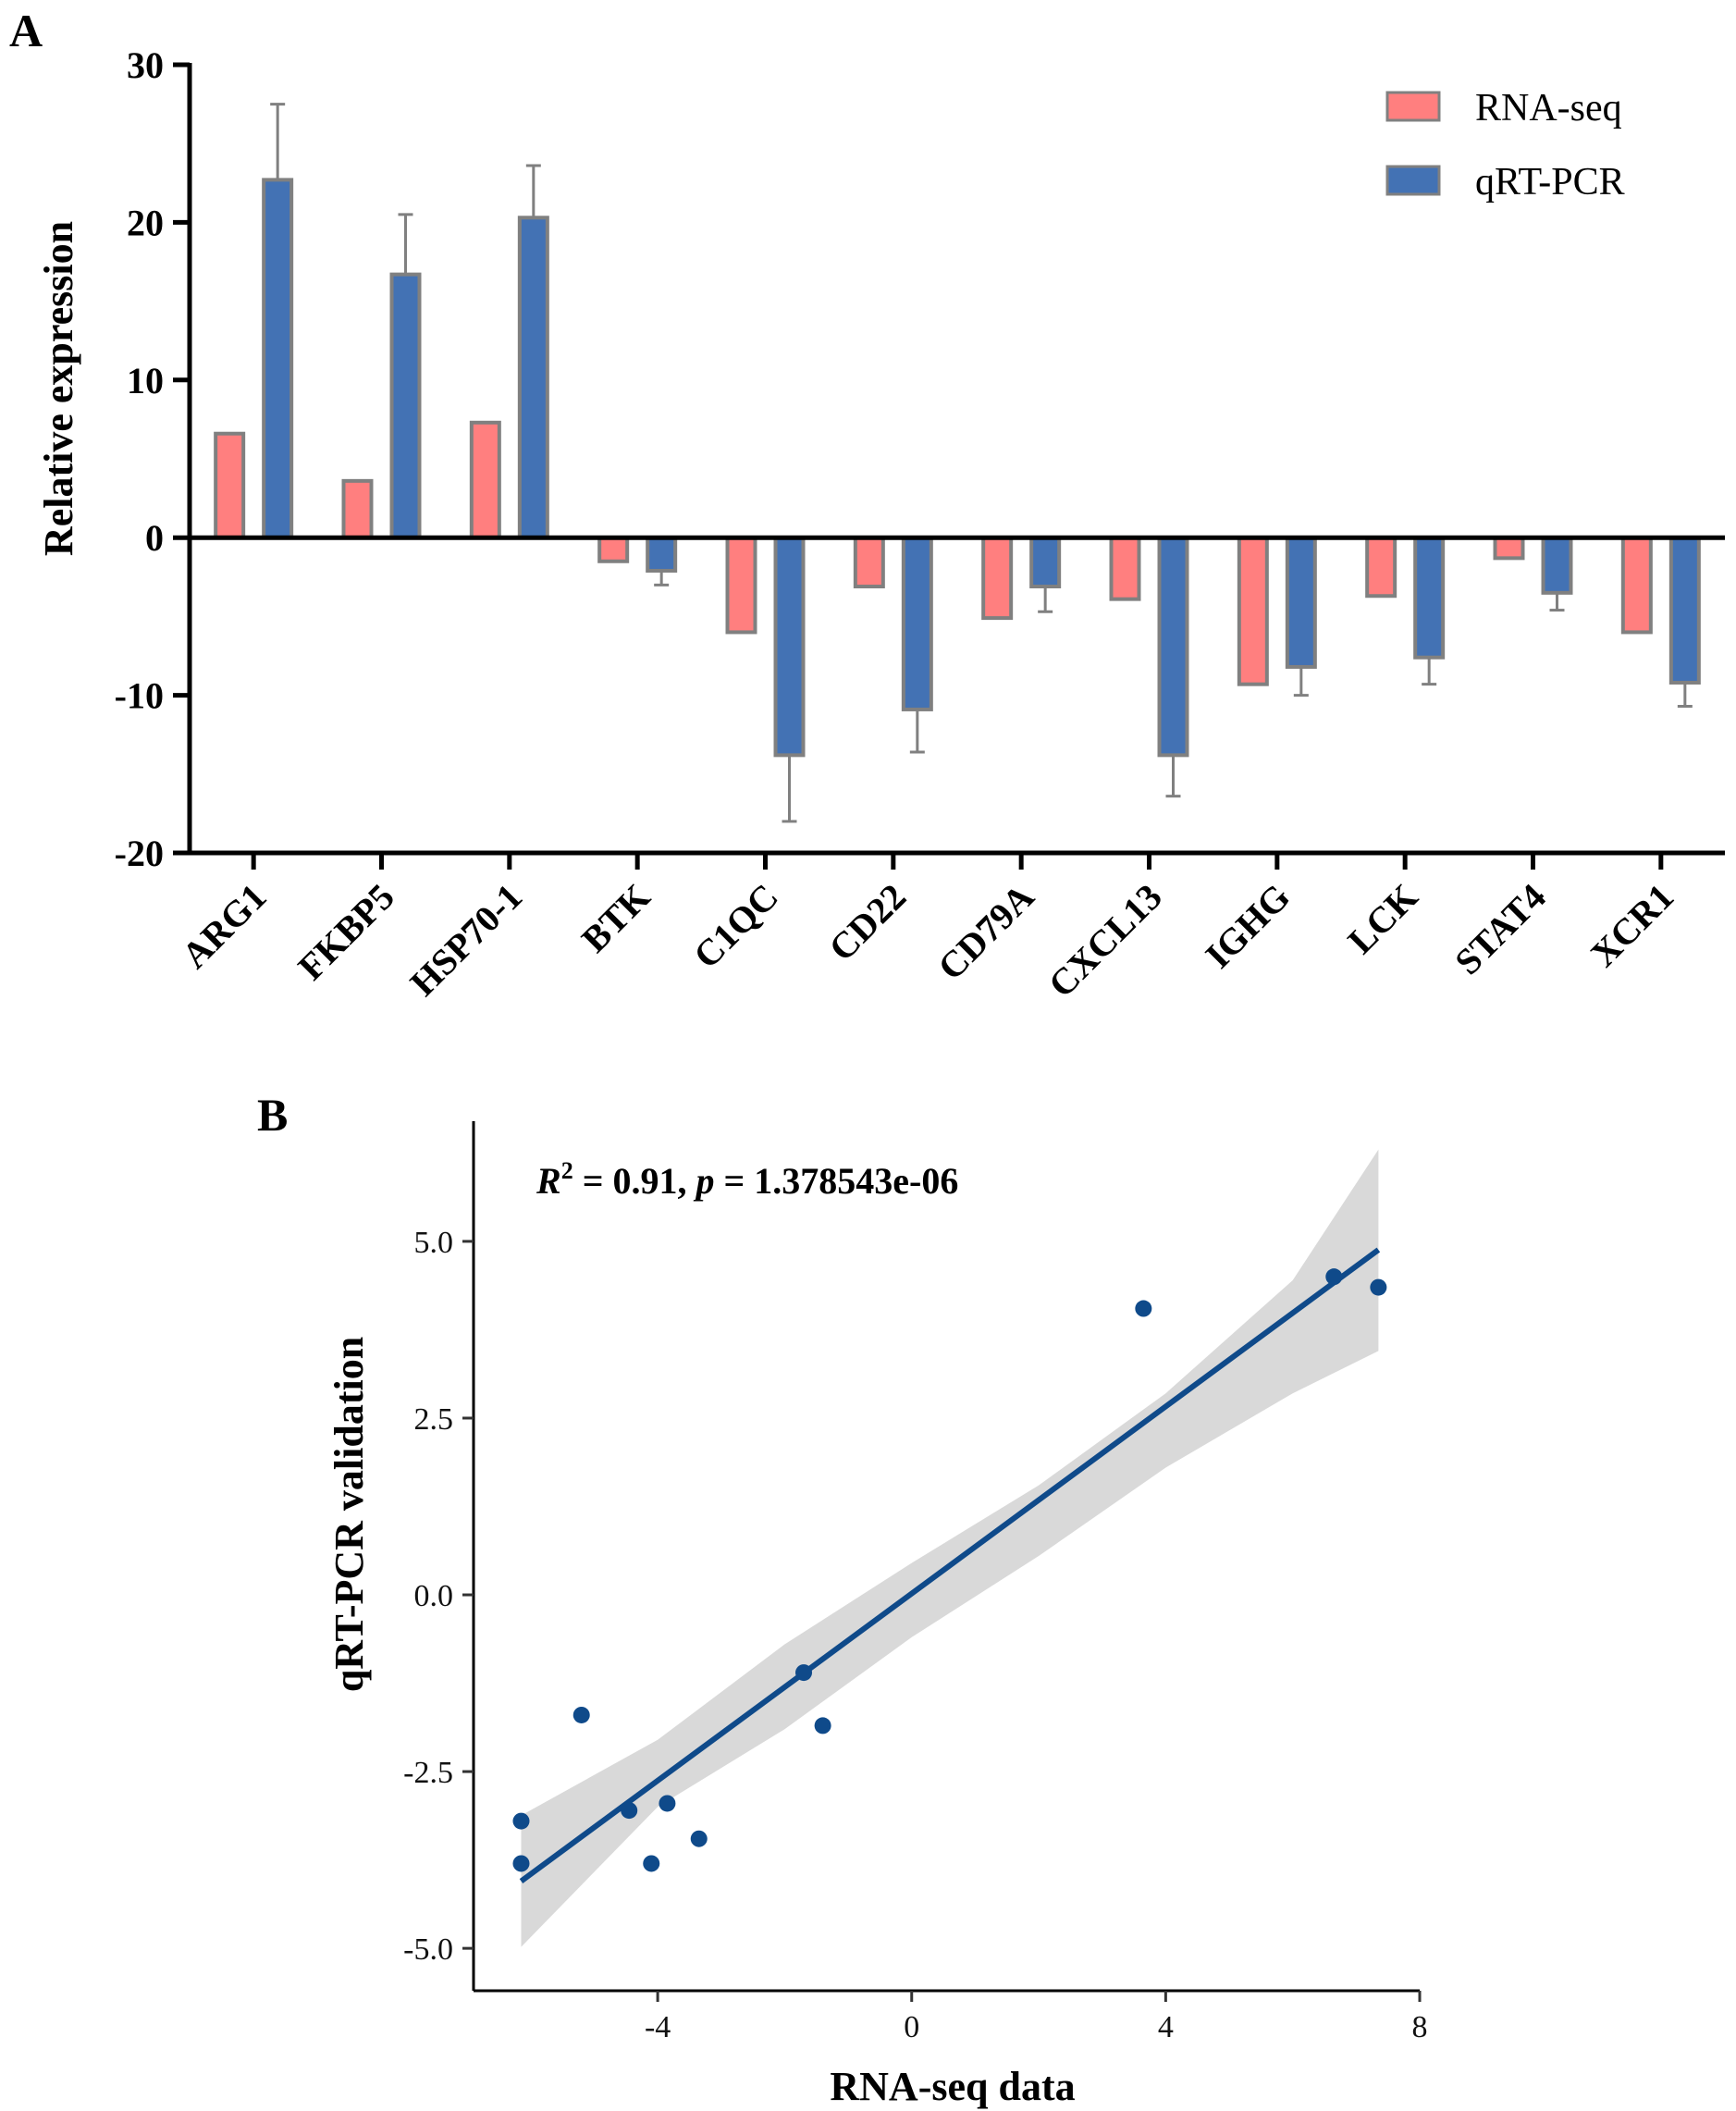  I want to click on regression-line, so click(950, 1565).